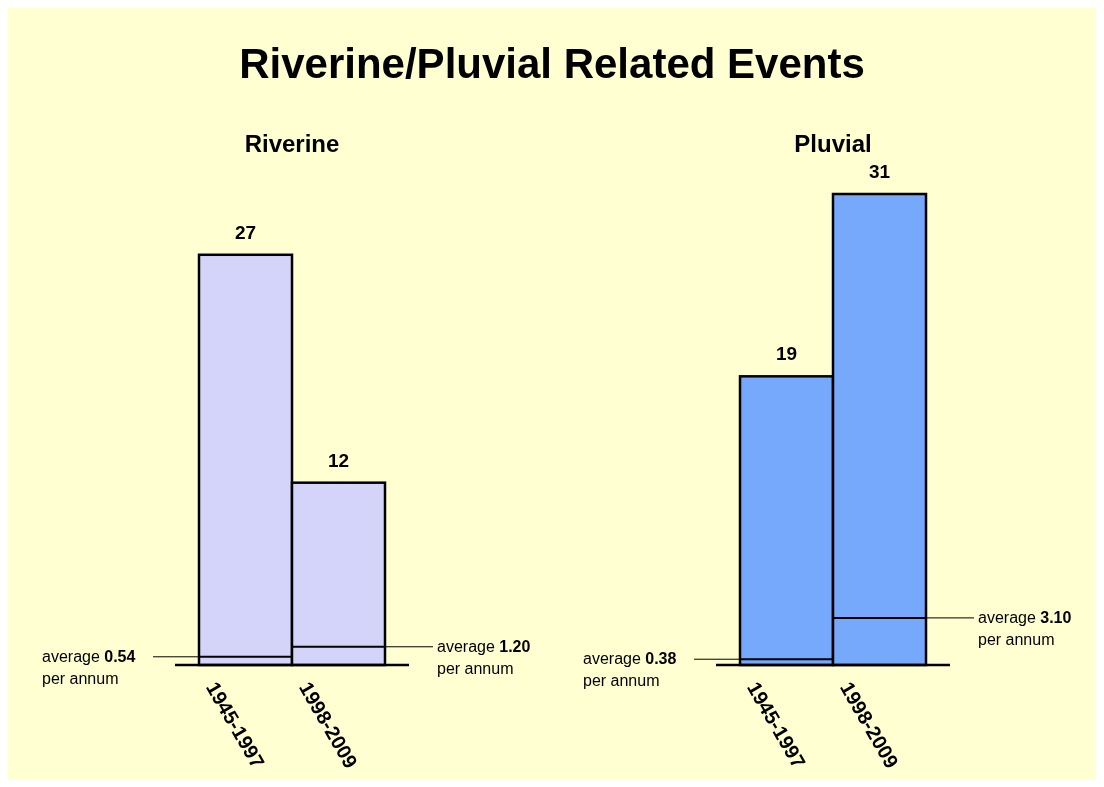 The width and height of the screenshot is (1104, 787). I want to click on text: Riverine/Pluvial Related Events, so click(552, 63).